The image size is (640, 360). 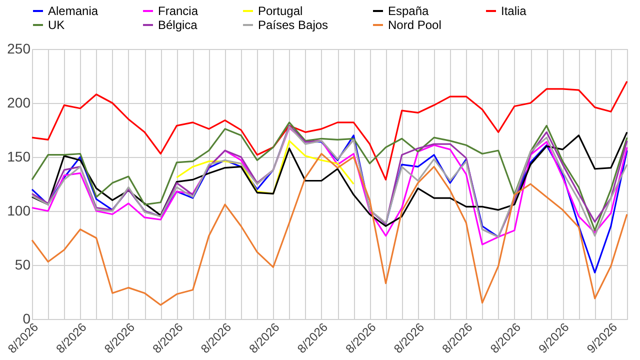 I want to click on line-series, so click(x=265, y=167).